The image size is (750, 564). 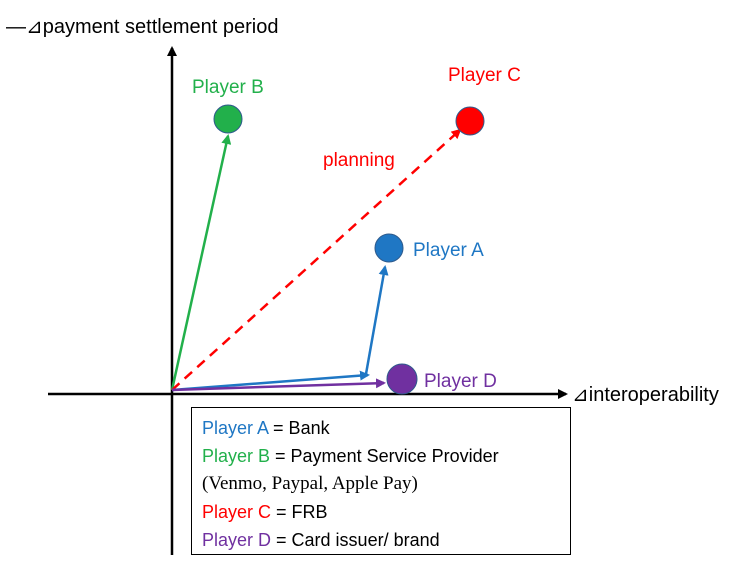 I want to click on legend-player-b-name: Player B, so click(x=236, y=456).